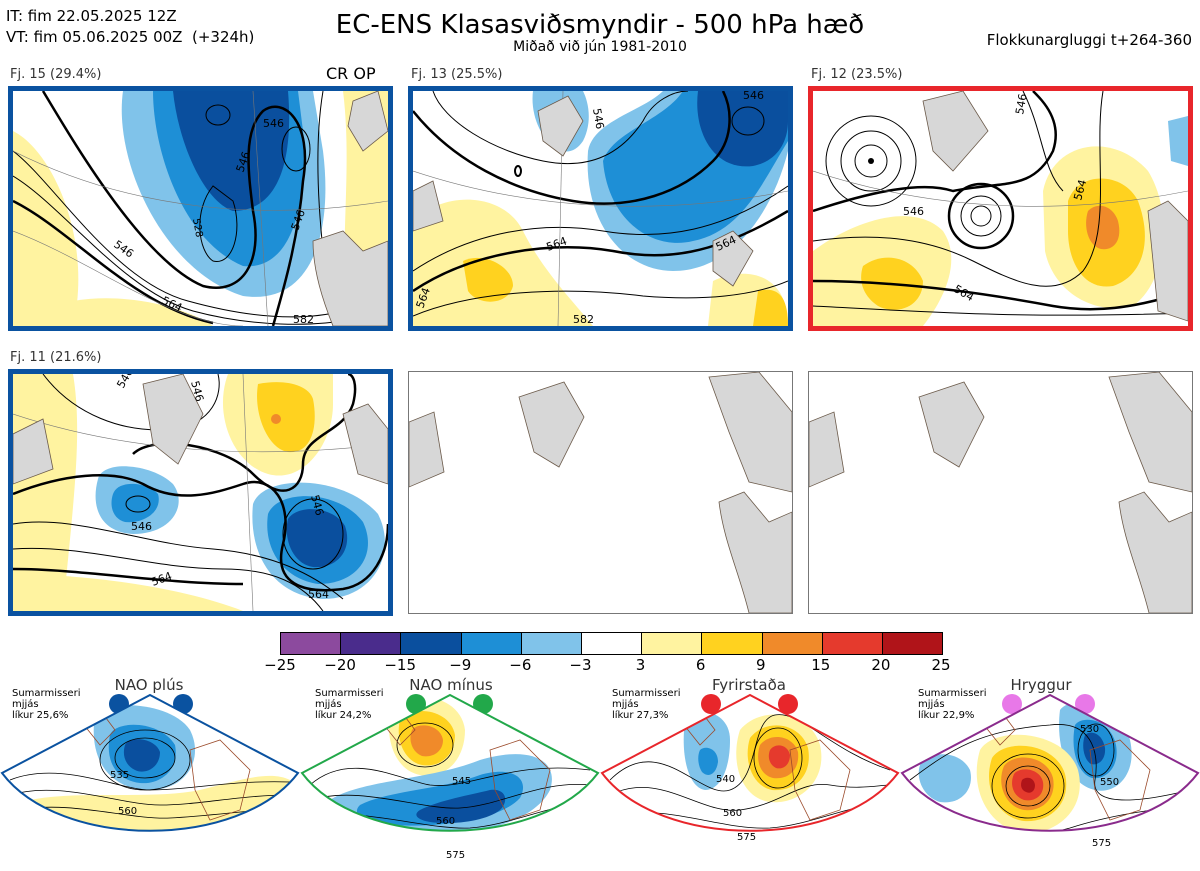 The width and height of the screenshot is (1200, 871). I want to click on colorbar-ticks: −25 −20 −15 −9 −6 −3 3 6 9 15 20 25, so click(600, 666).